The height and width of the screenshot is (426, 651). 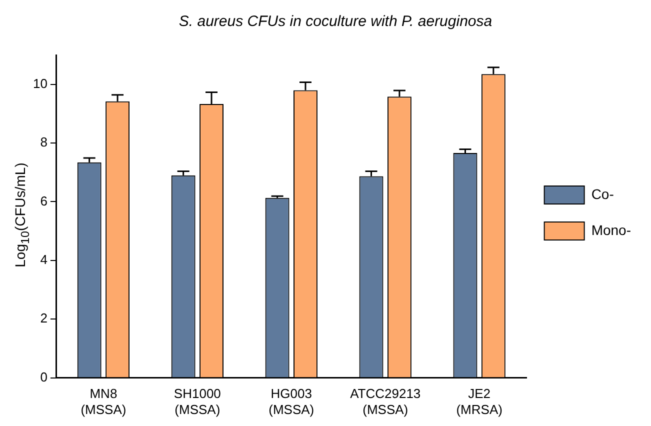 What do you see at coordinates (197, 401) in the screenshot?
I see `x-tick-label: SH1000 (MSSA)` at bounding box center [197, 401].